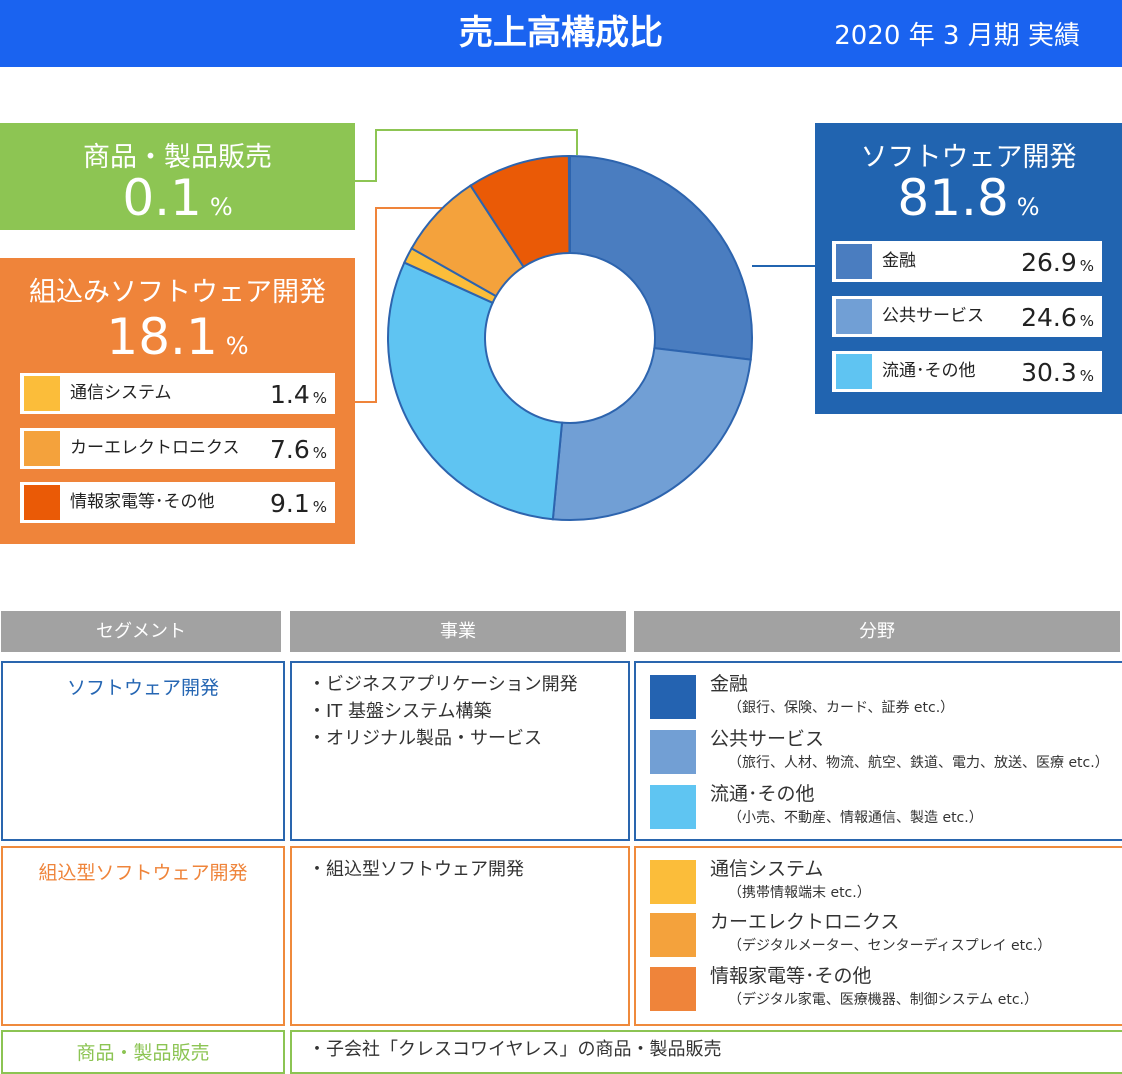  I want to click on callout-goods-pct-unit: %, so click(221, 207).